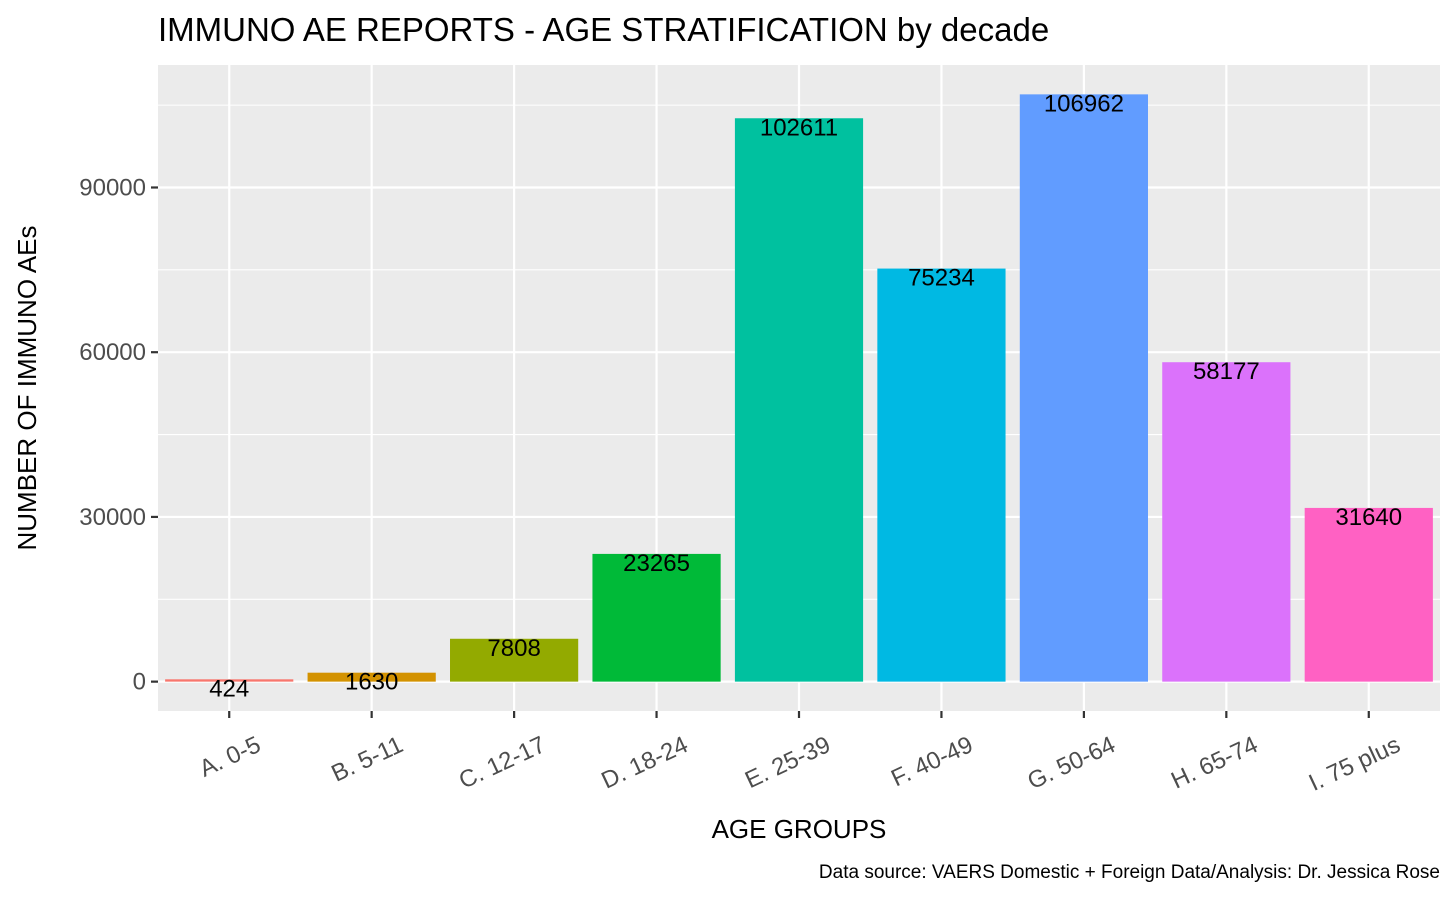 The height and width of the screenshot is (899, 1456). I want to click on data-label: 31640, so click(1368, 517).